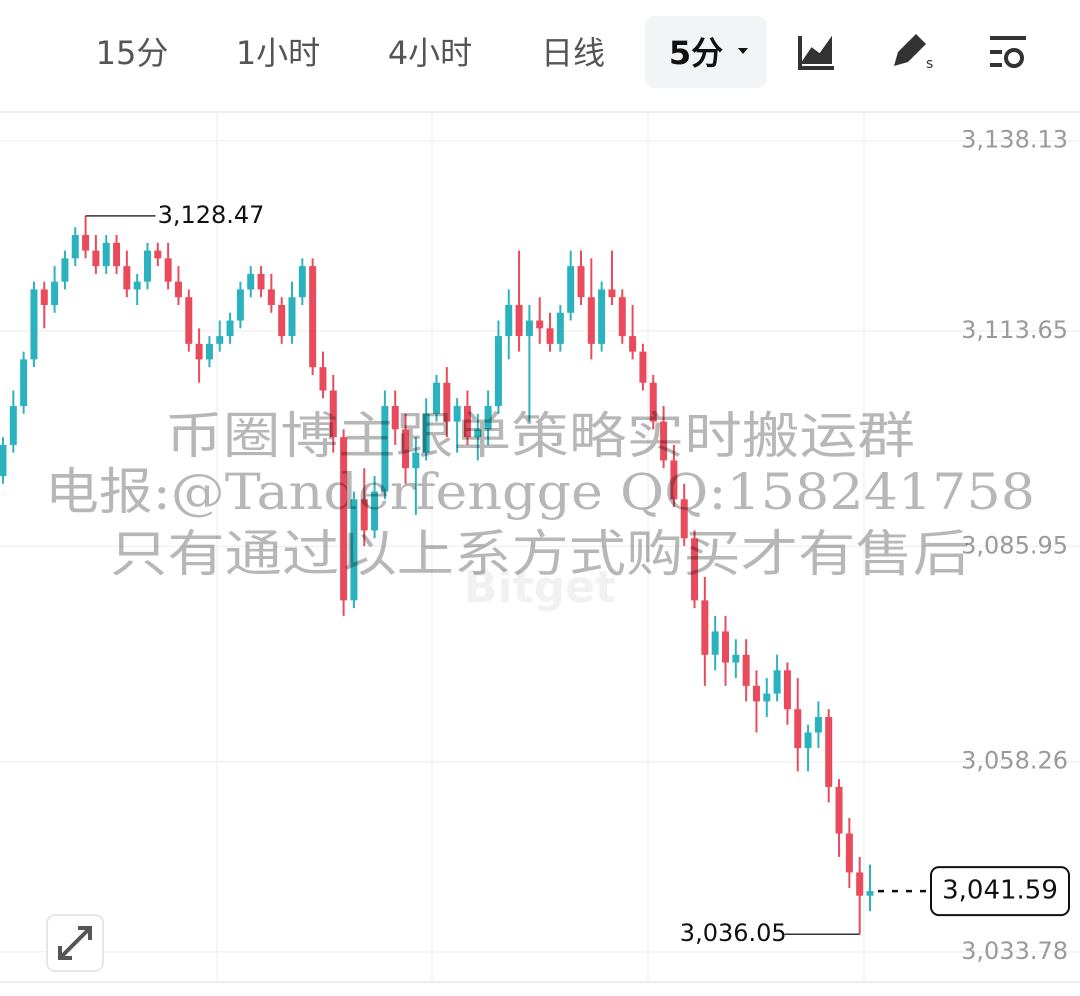  I want to click on tab: 5分, so click(696, 53).